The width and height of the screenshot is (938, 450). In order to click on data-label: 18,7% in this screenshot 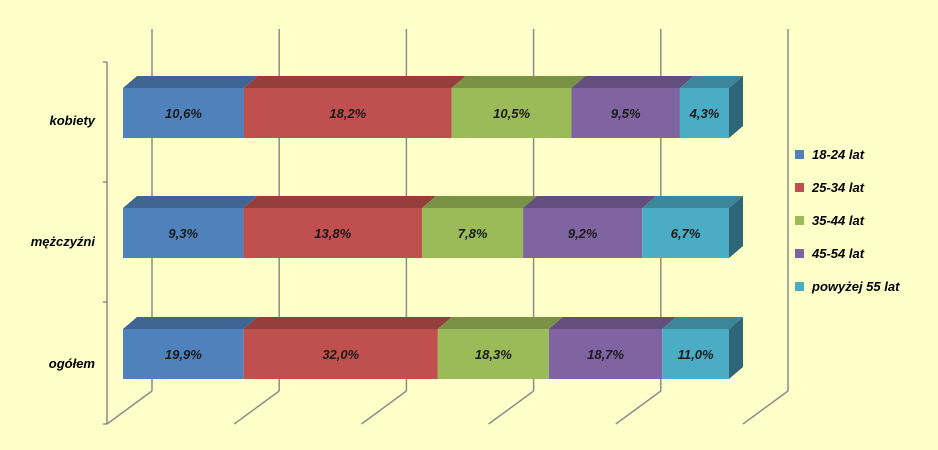, I will do `click(605, 354)`.